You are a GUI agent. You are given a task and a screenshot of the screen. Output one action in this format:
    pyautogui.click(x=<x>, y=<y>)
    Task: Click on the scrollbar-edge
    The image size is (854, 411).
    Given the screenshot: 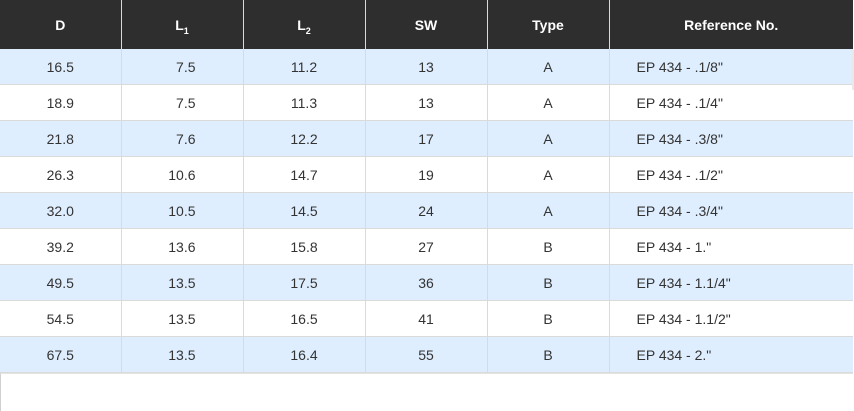 What is the action you would take?
    pyautogui.click(x=853, y=70)
    